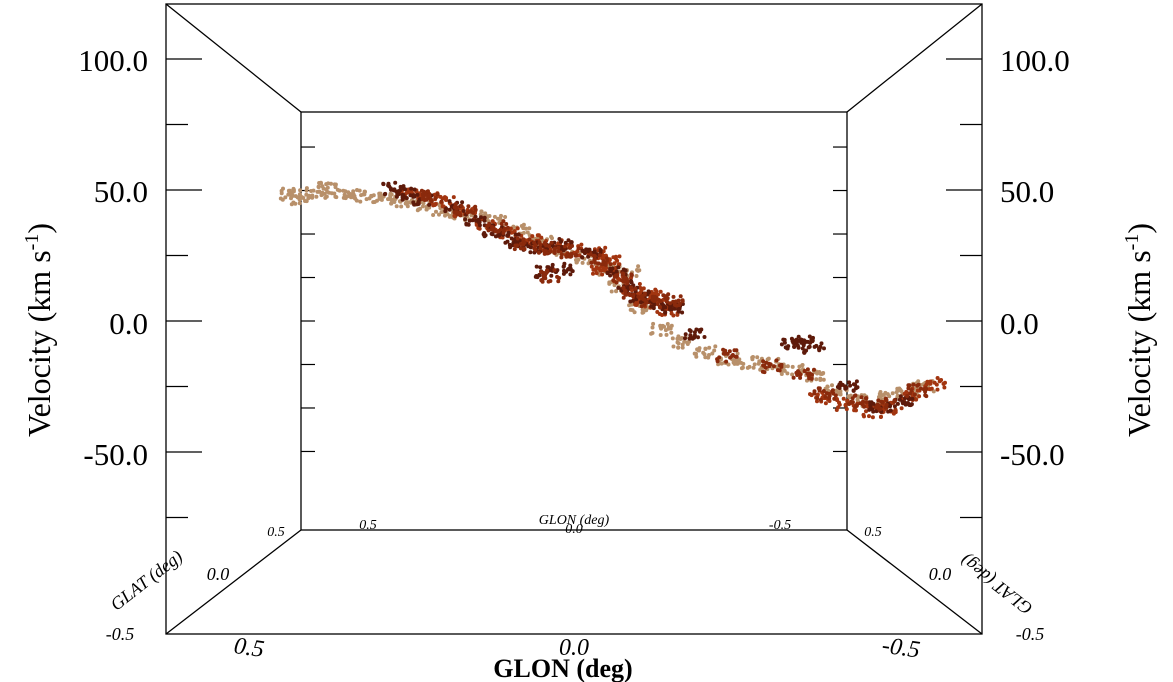 Image resolution: width=1173 pixels, height=682 pixels. What do you see at coordinates (1030, 634) in the screenshot?
I see `z-tick-label-right: -0.5` at bounding box center [1030, 634].